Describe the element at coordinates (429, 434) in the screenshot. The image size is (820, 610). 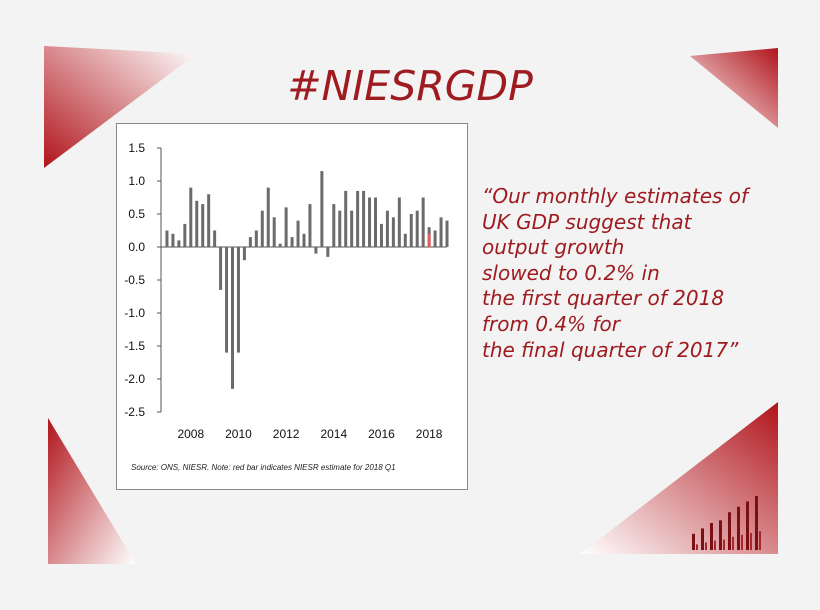
I see `x-tick-label: 2018` at that location.